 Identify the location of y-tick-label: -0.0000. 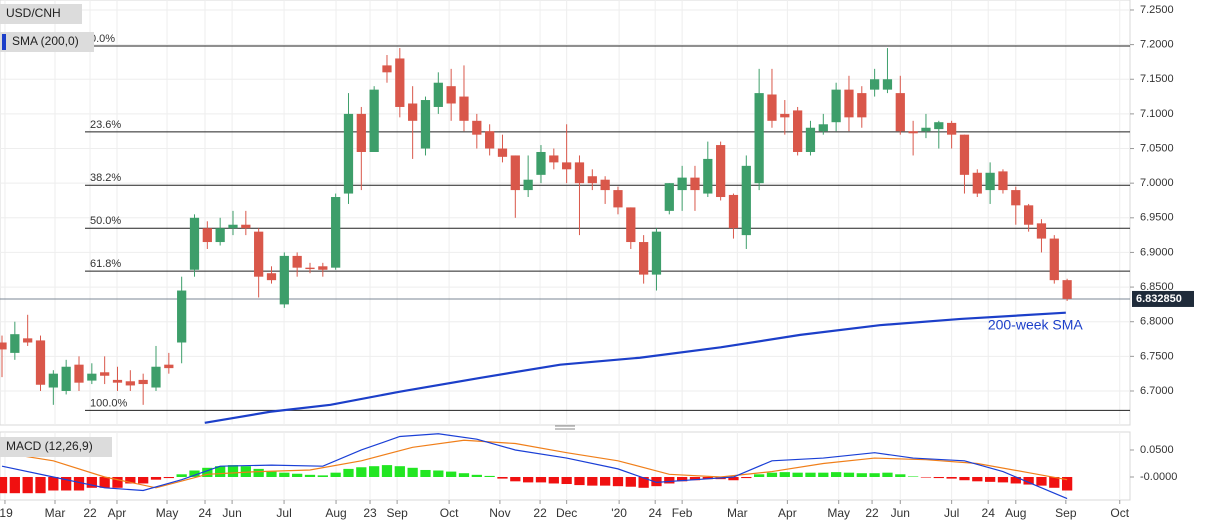
(1158, 477).